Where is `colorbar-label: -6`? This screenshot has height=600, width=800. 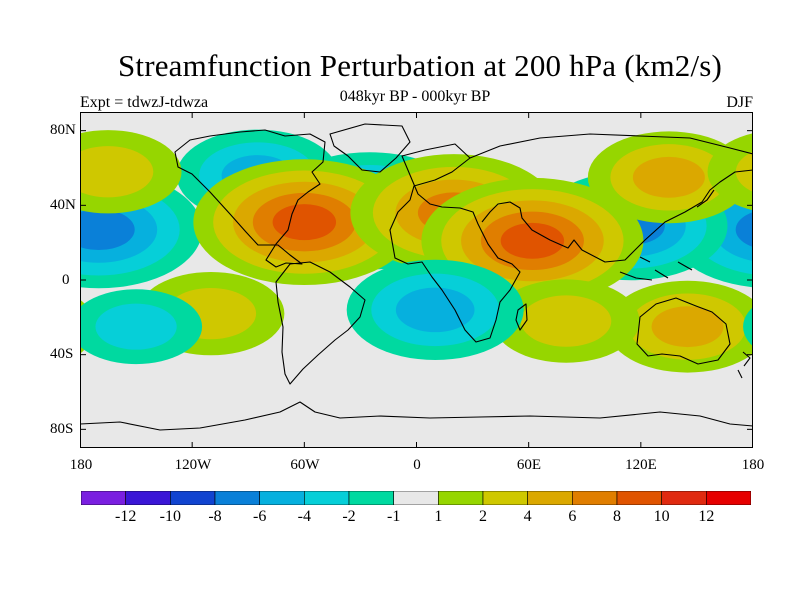 colorbar-label: -6 is located at coordinates (259, 516).